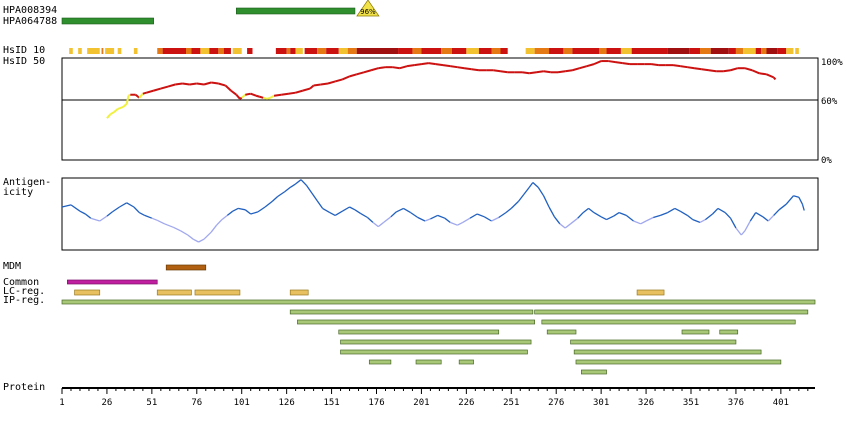  What do you see at coordinates (421, 403) in the screenshot?
I see `axis-tick-label: 201` at bounding box center [421, 403].